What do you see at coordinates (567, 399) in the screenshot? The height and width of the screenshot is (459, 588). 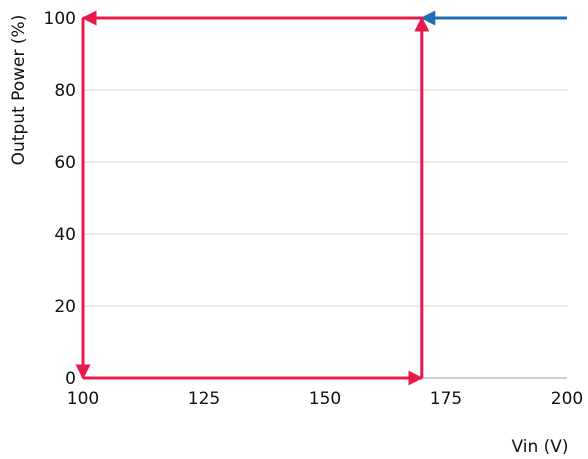 I see `x-tick-label: 200` at bounding box center [567, 399].